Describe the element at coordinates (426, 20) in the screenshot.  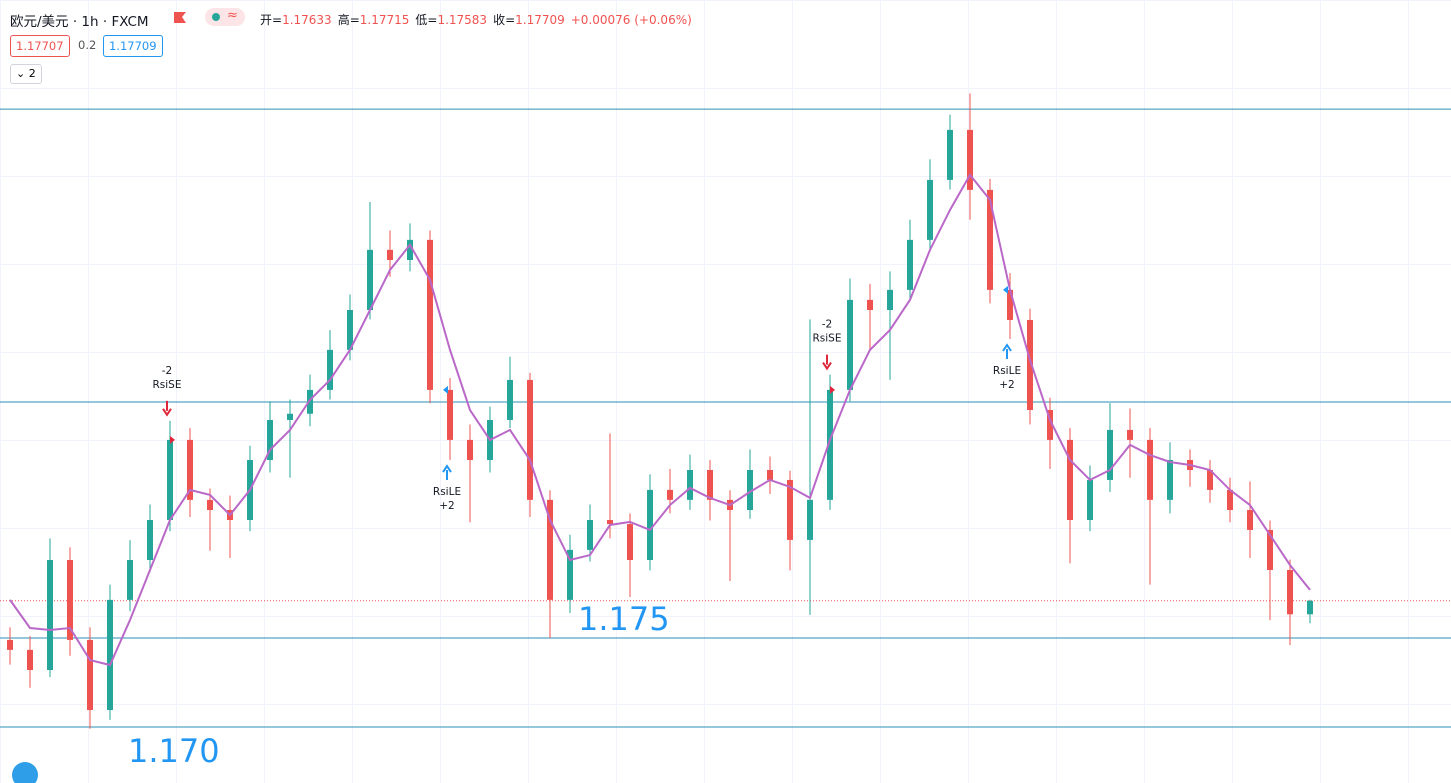
I see `ohlc-label: 低=` at that location.